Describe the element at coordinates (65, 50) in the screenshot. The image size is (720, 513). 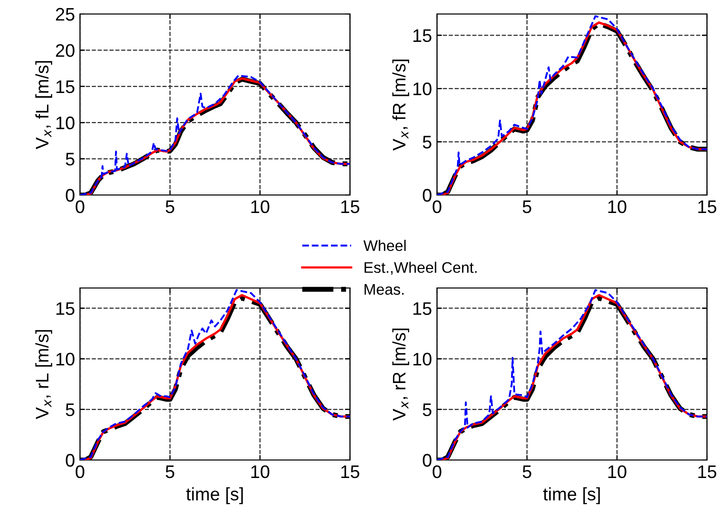
I see `y-tick-label: 20` at that location.